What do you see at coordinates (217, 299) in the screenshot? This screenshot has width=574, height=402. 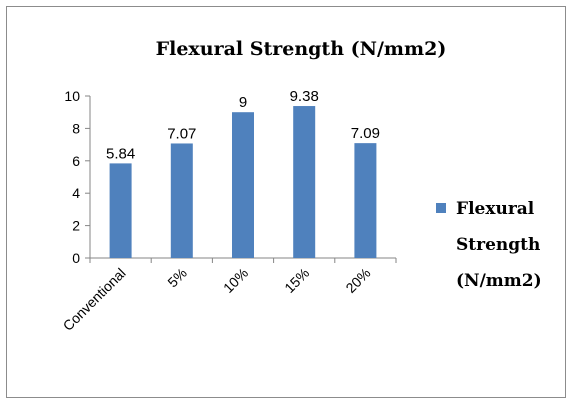 I see `category-labels: Conventional 5% 10% 15% 20%` at bounding box center [217, 299].